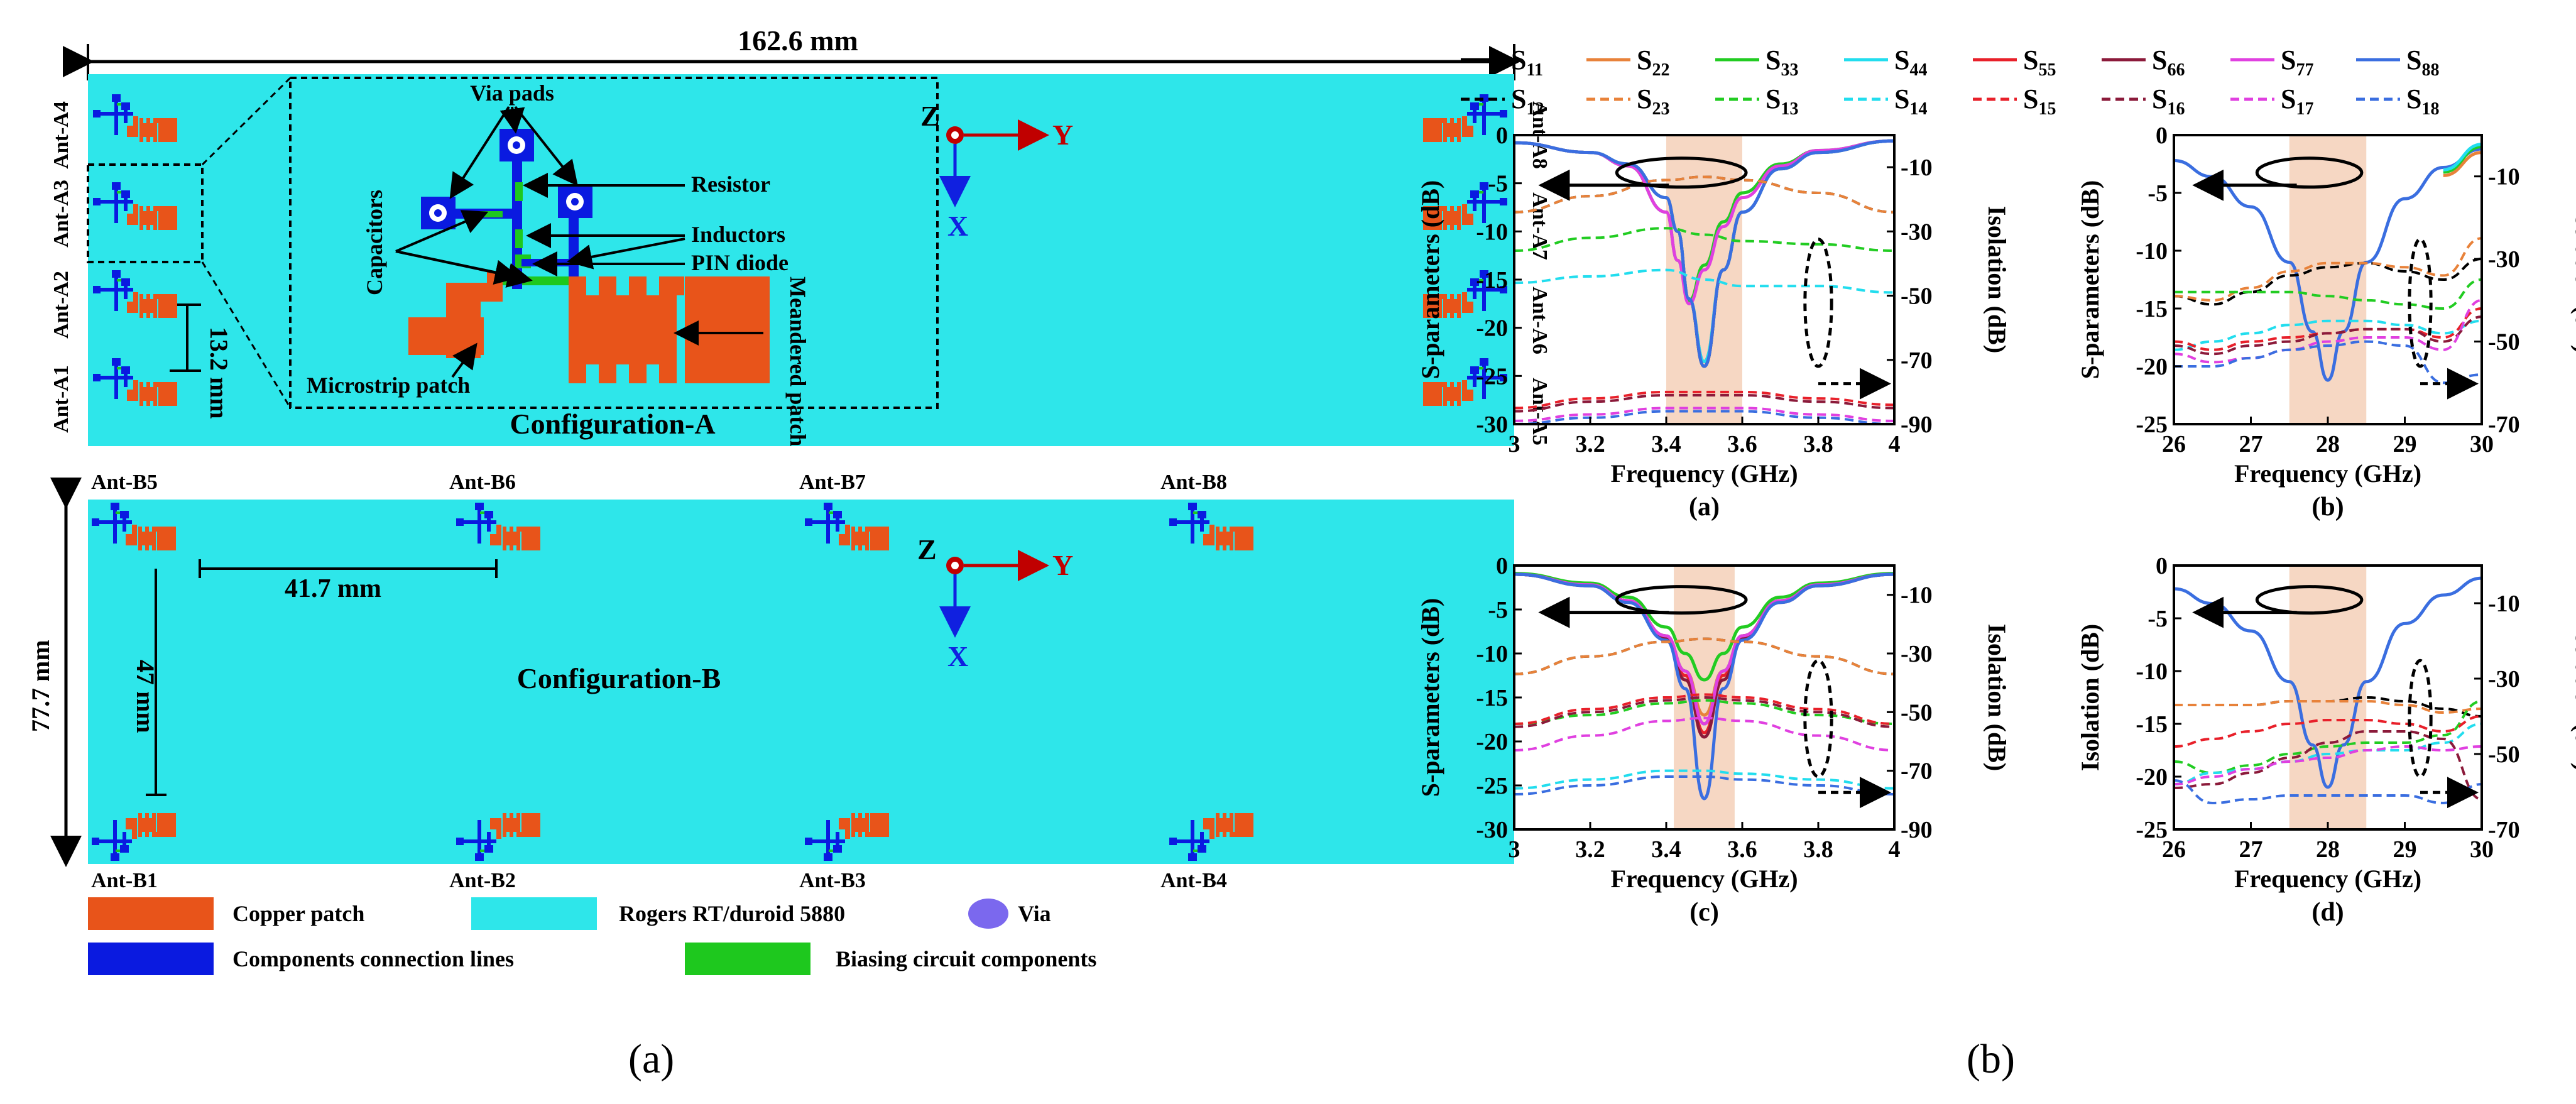  What do you see at coordinates (298, 913) in the screenshot?
I see `legend-label-copper: Copper patch` at bounding box center [298, 913].